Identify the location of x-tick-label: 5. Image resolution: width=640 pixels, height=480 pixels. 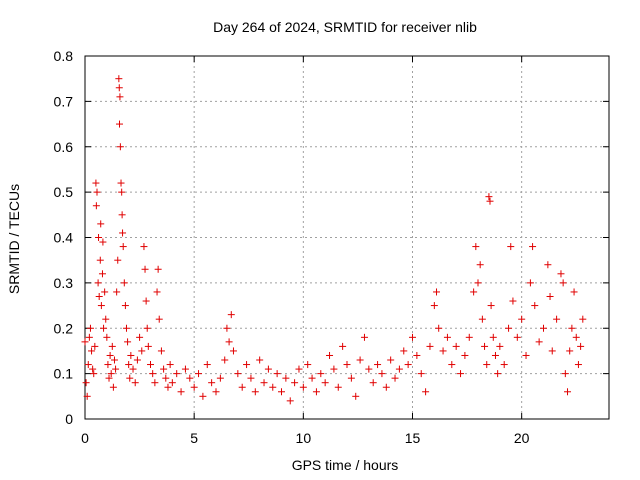
(194, 438).